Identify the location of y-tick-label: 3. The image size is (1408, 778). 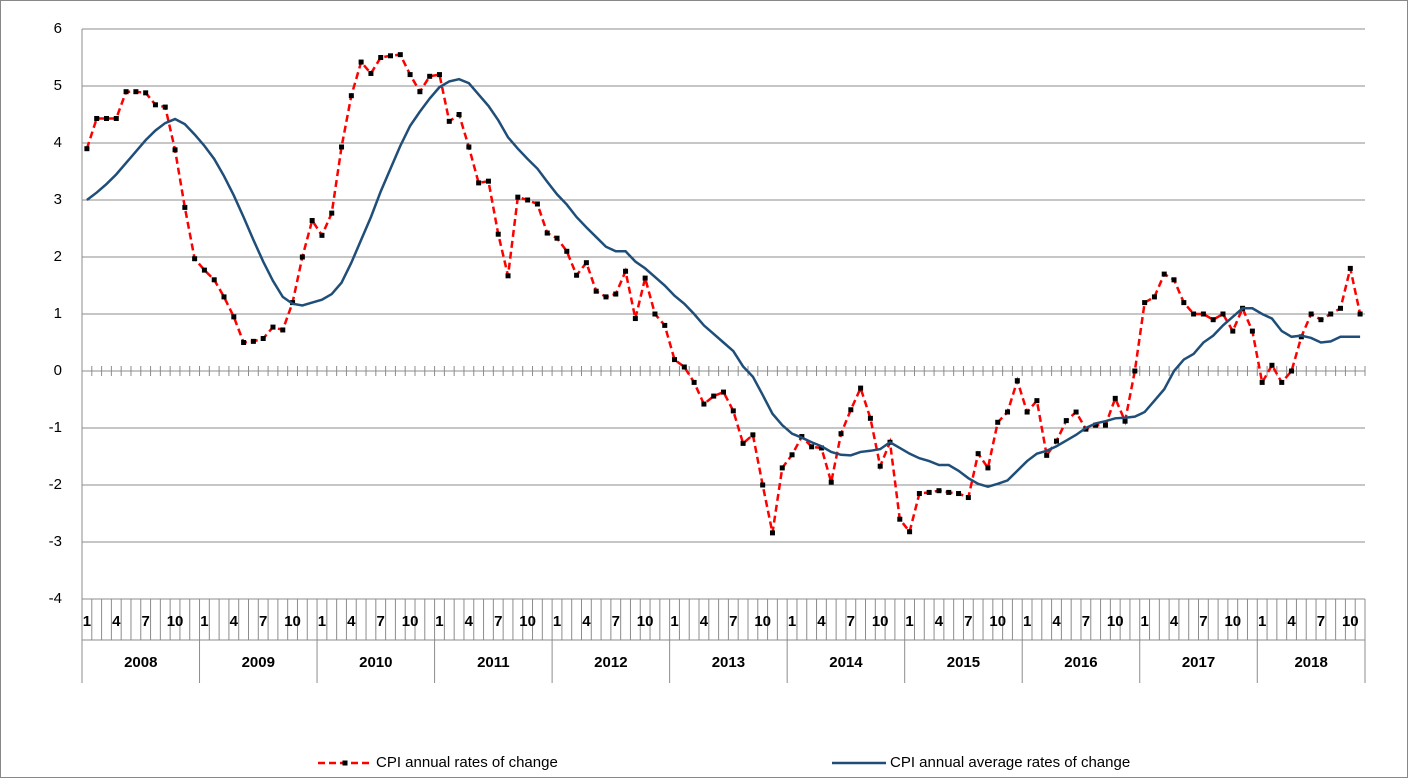
(58, 199).